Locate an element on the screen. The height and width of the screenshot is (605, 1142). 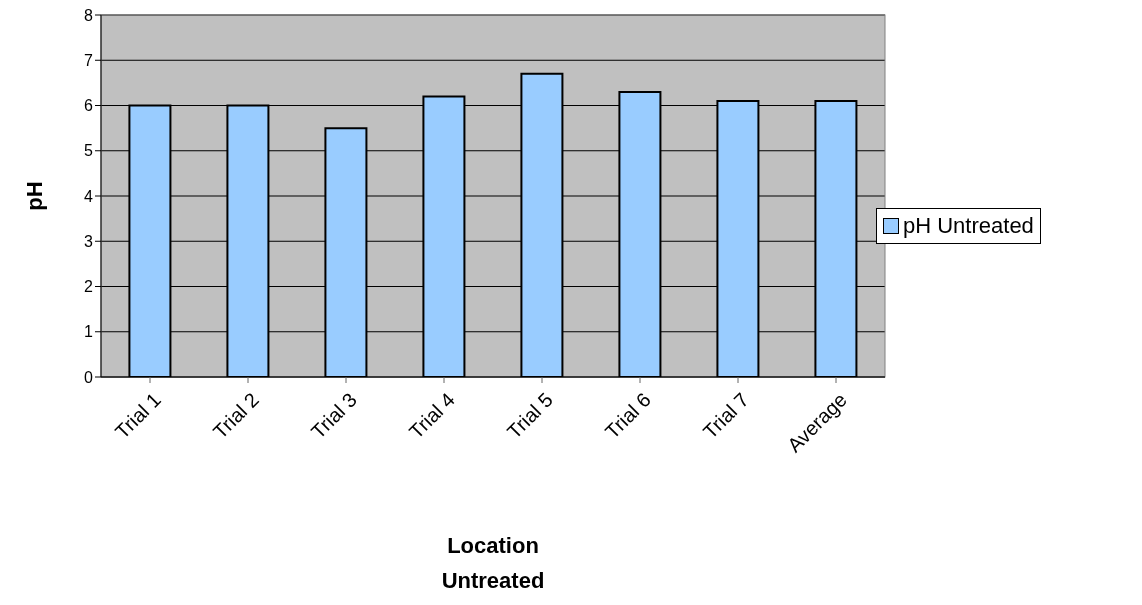
y-axis-title: pH is located at coordinates (34, 196).